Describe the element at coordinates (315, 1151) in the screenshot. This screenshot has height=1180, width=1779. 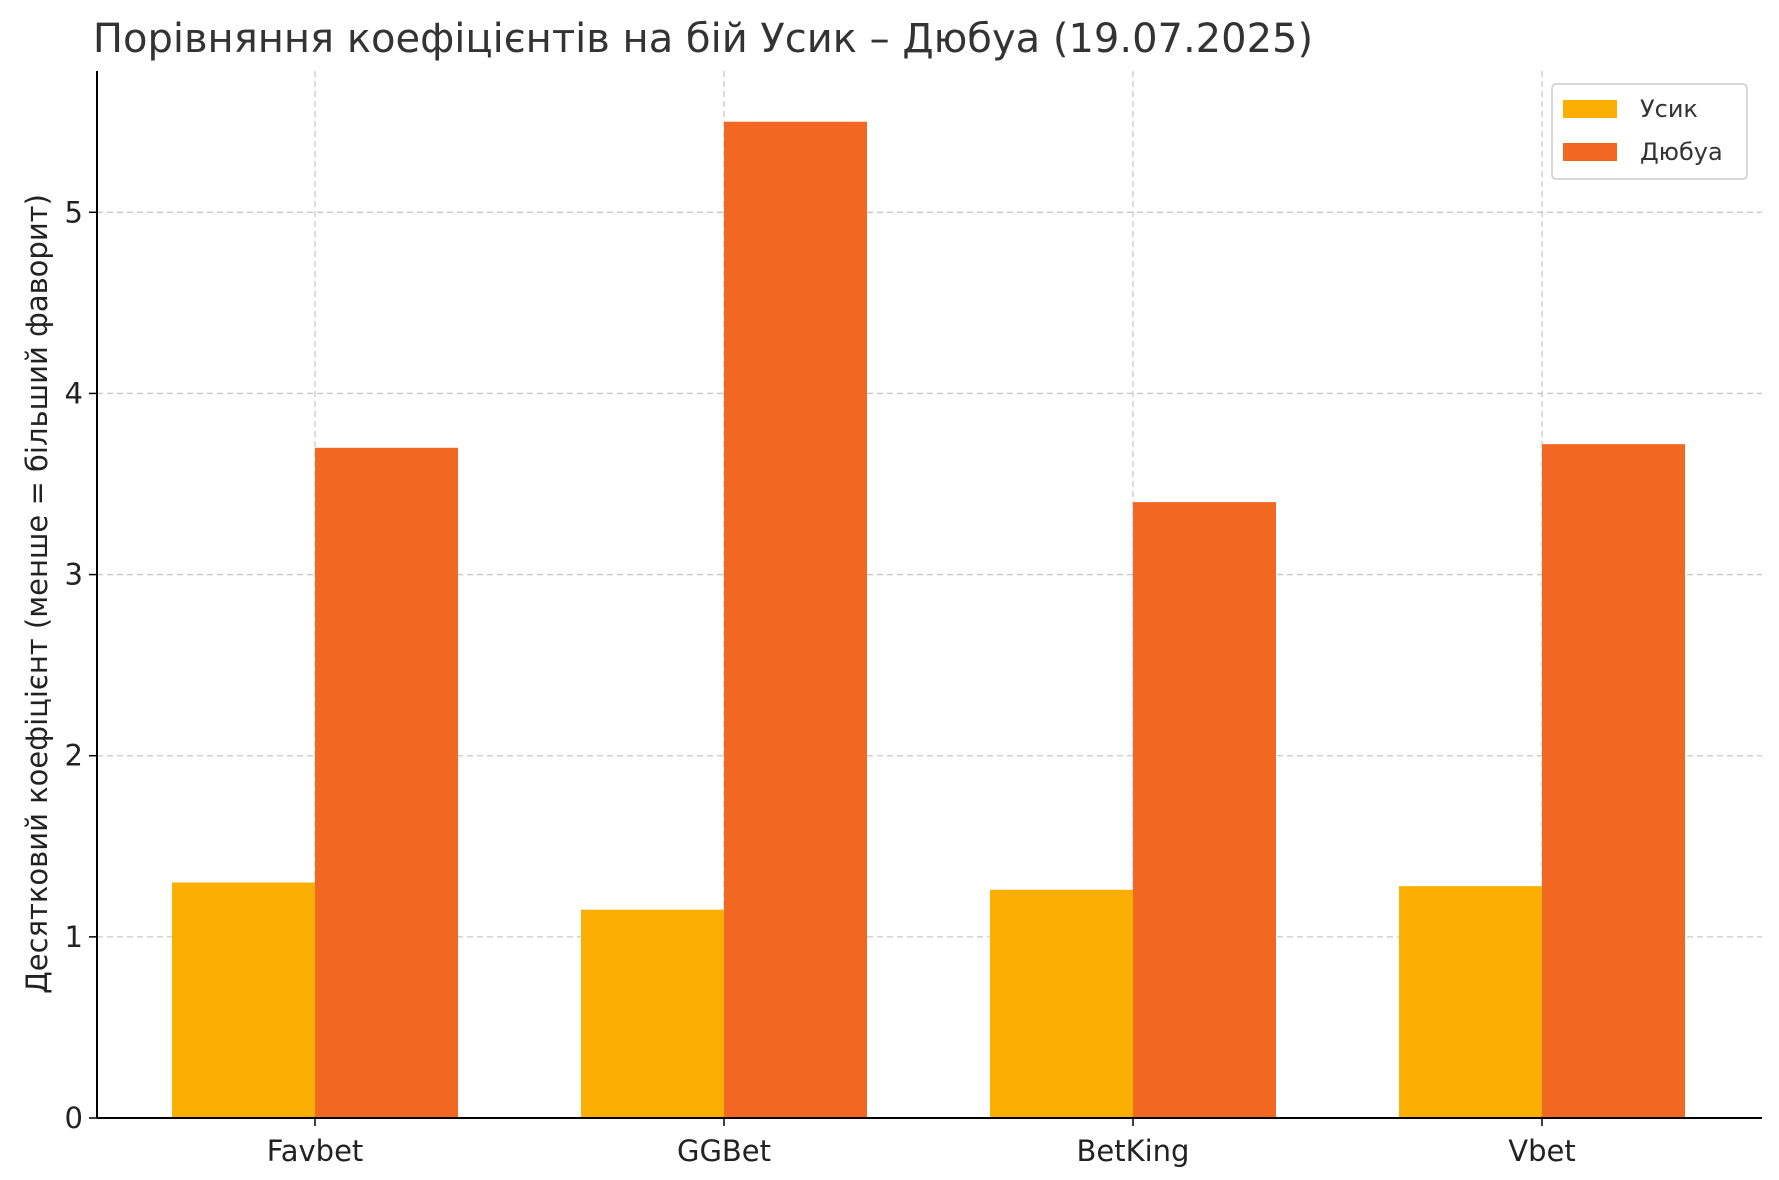
I see `x-tick-label: Favbet` at that location.